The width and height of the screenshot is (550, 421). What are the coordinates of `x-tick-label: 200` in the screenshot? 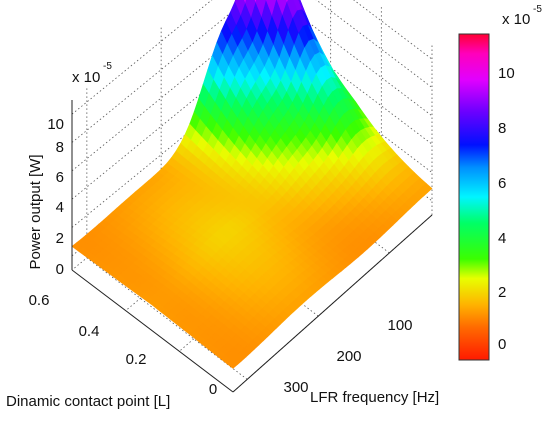 It's located at (348, 356).